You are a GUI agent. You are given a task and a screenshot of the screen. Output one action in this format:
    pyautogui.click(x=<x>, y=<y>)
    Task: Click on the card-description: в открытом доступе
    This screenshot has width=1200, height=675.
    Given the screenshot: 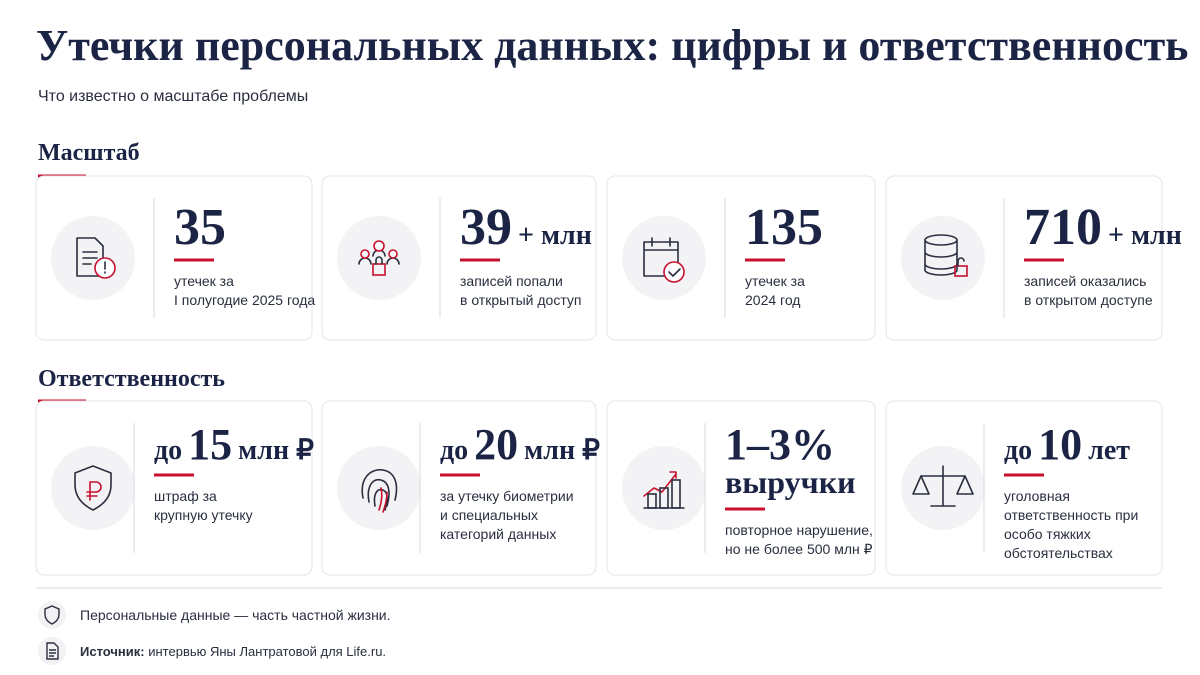 What is the action you would take?
    pyautogui.click(x=1088, y=300)
    